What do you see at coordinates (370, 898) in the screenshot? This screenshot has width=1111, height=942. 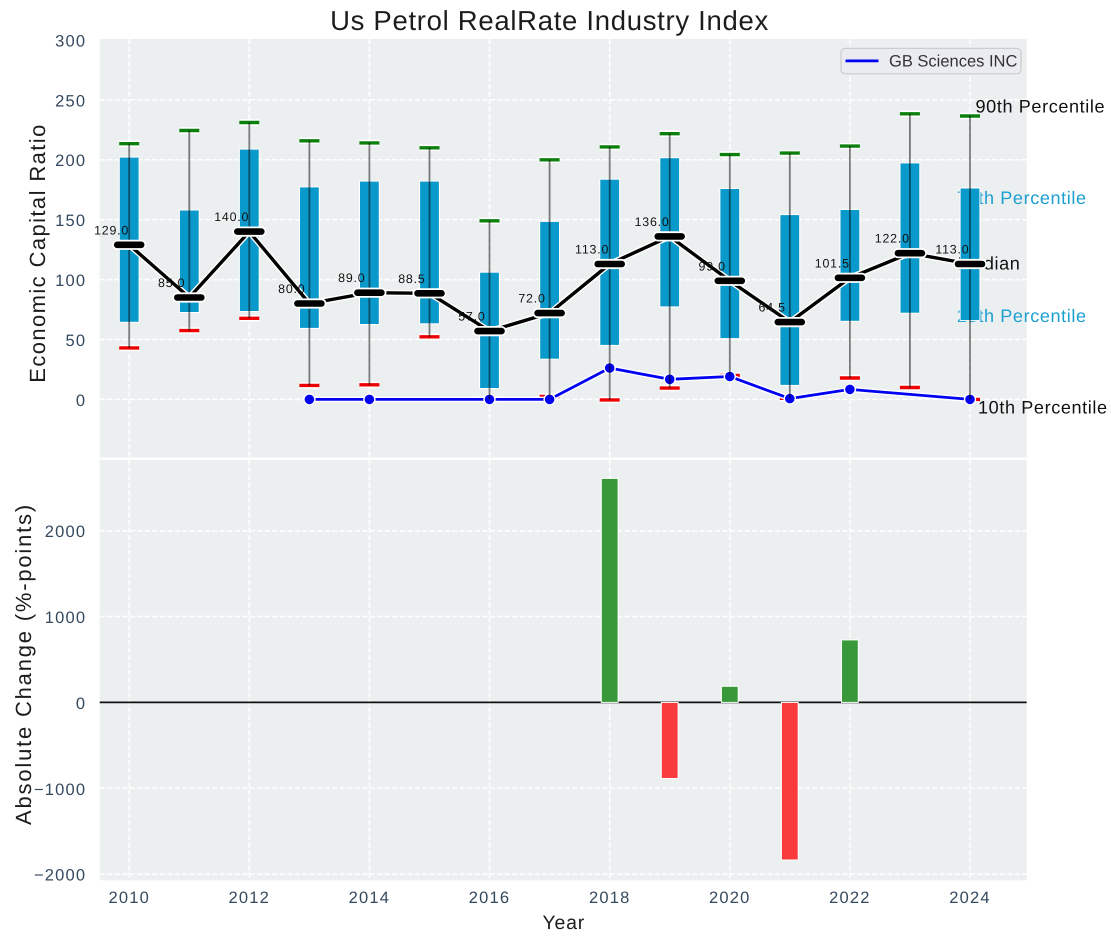 I see `svg-text: 2014` at bounding box center [370, 898].